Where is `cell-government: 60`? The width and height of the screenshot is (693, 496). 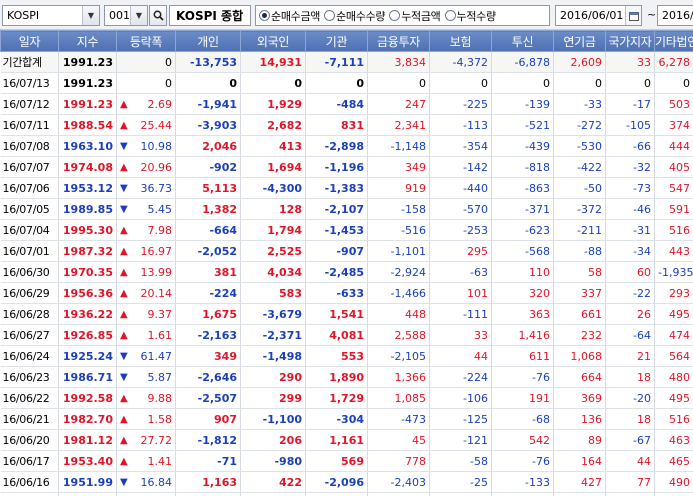 cell-government: 60 is located at coordinates (630, 272).